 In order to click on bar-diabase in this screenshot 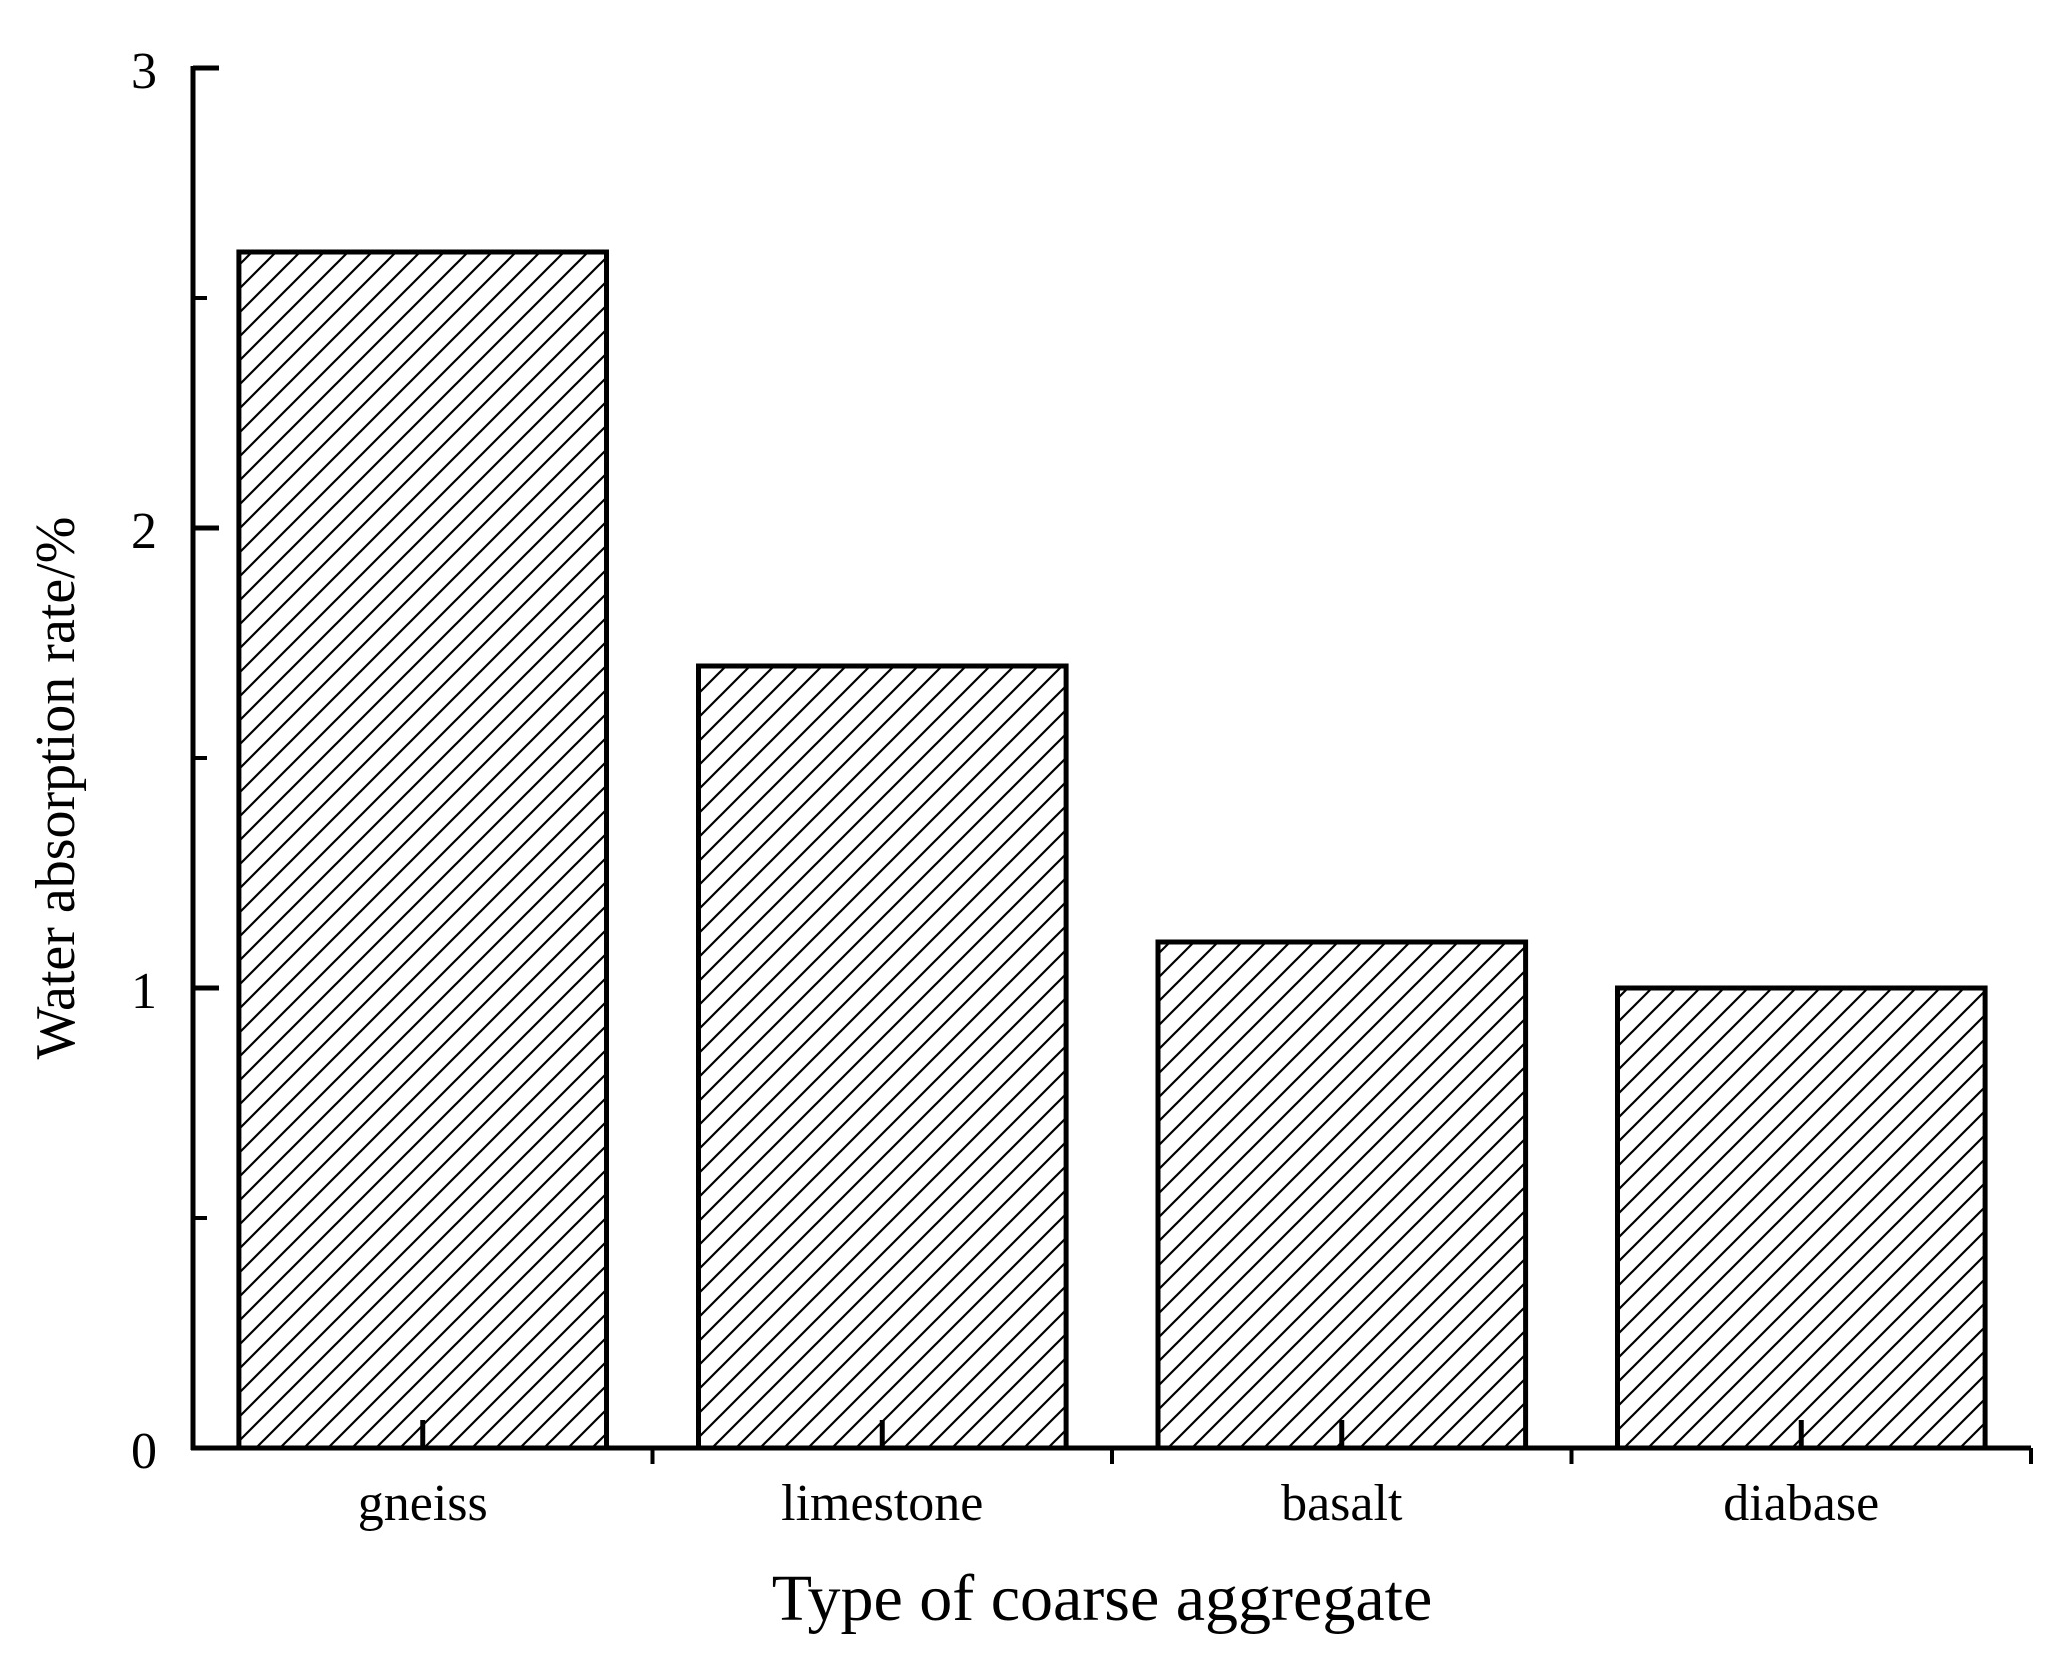, I will do `click(1801, 1218)`.